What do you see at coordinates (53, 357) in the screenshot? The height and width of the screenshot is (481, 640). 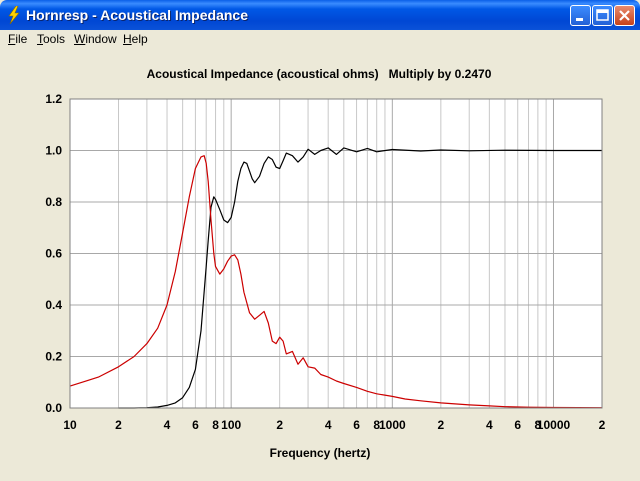 I see `y-tick-label: 0.2` at bounding box center [53, 357].